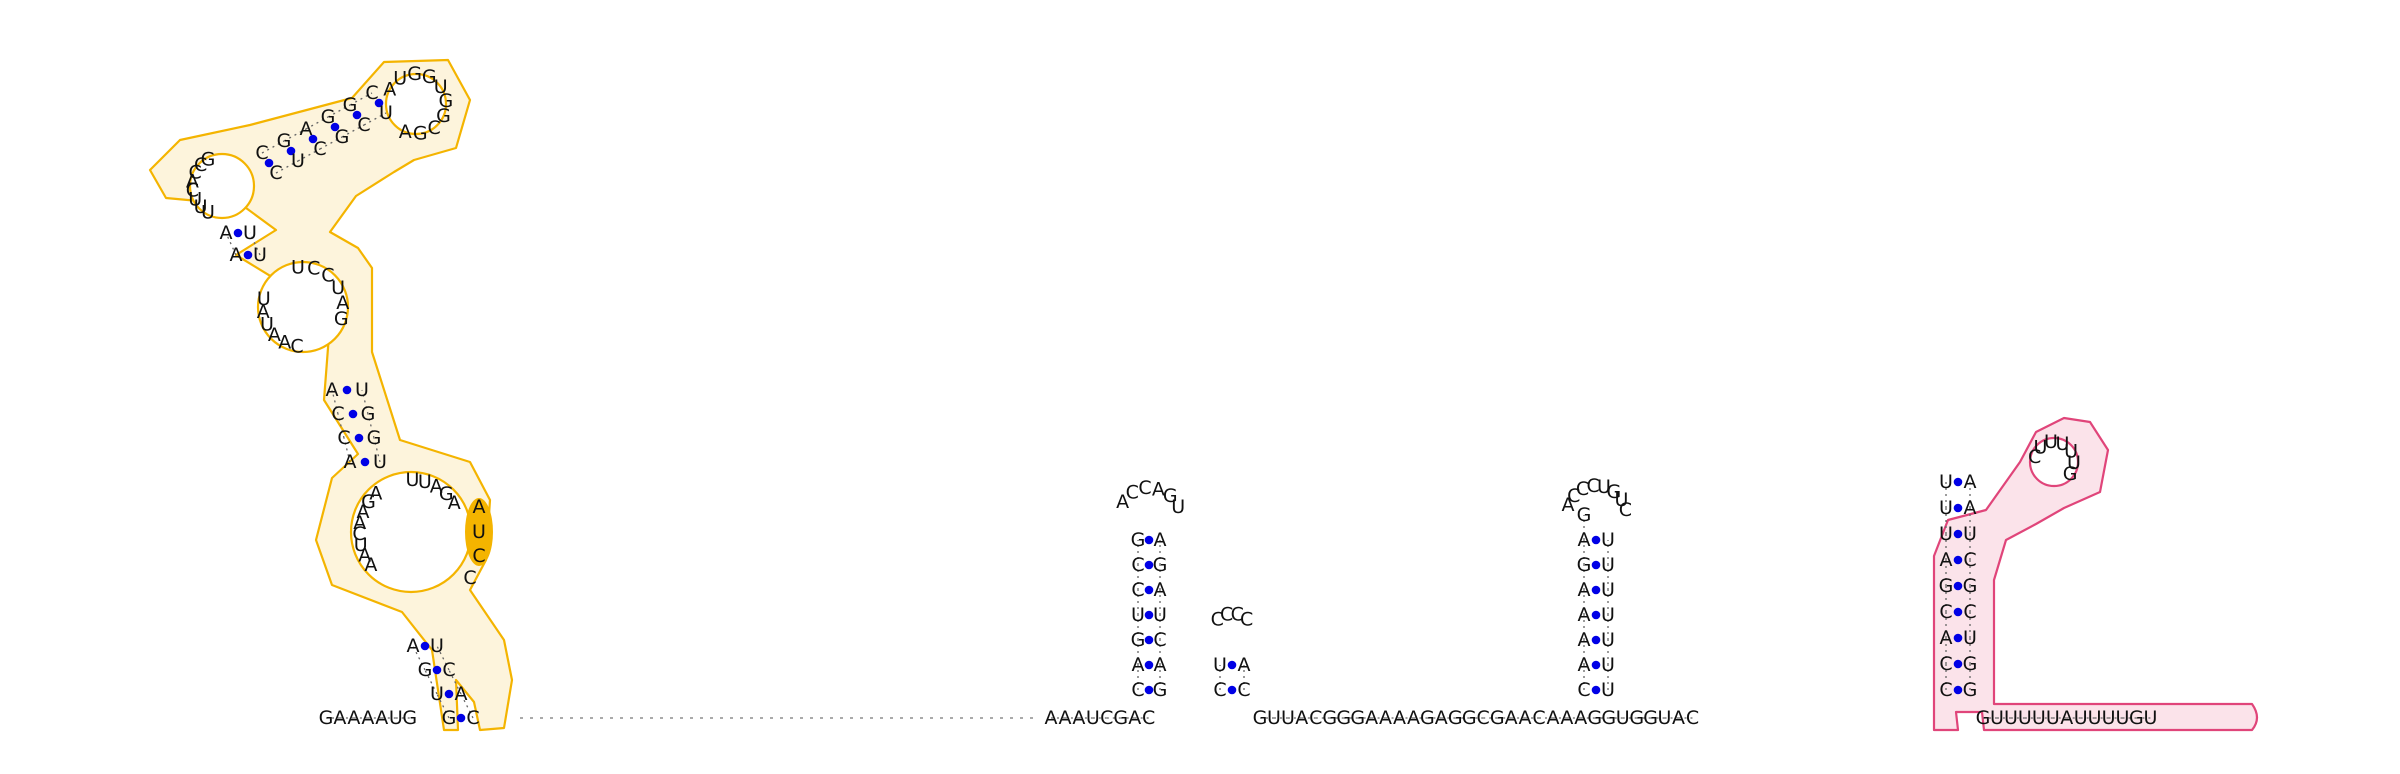 Image resolution: width=2400 pixels, height=774 pixels. Describe the element at coordinates (1315, 718) in the screenshot. I see `nt-d3-4: C` at that location.